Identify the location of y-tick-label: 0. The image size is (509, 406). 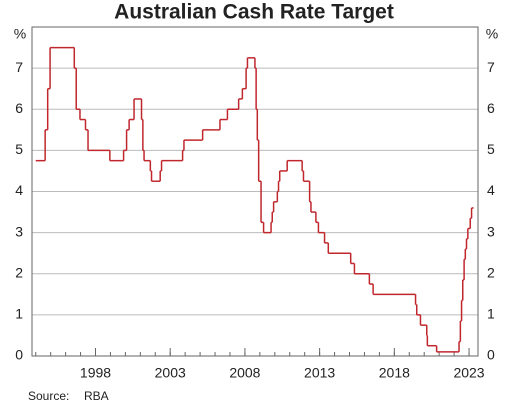
(19, 355).